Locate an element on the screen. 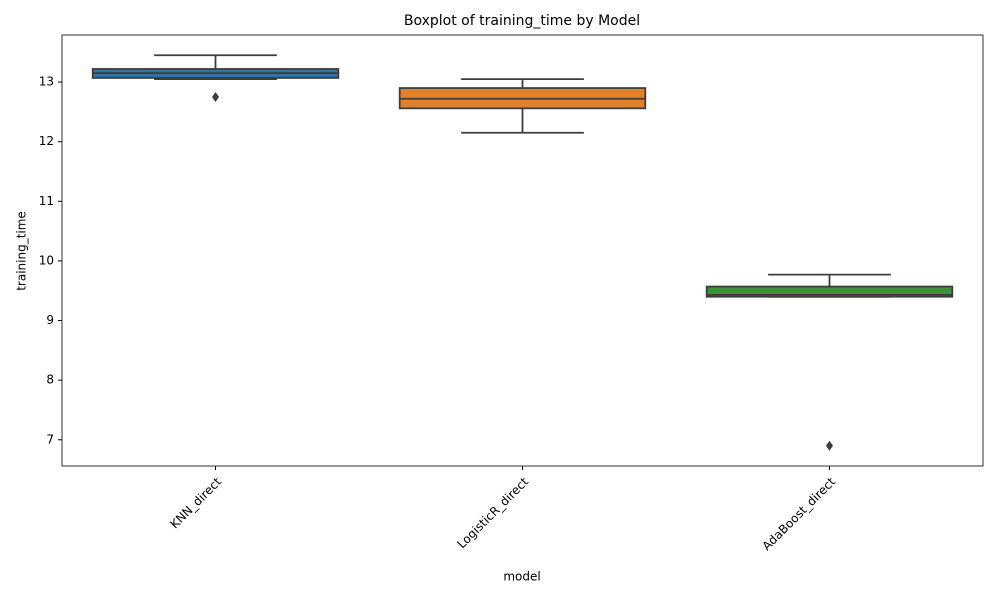 Image resolution: width=1000 pixels, height=600 pixels. y-tick-label: 11 is located at coordinates (46, 201).